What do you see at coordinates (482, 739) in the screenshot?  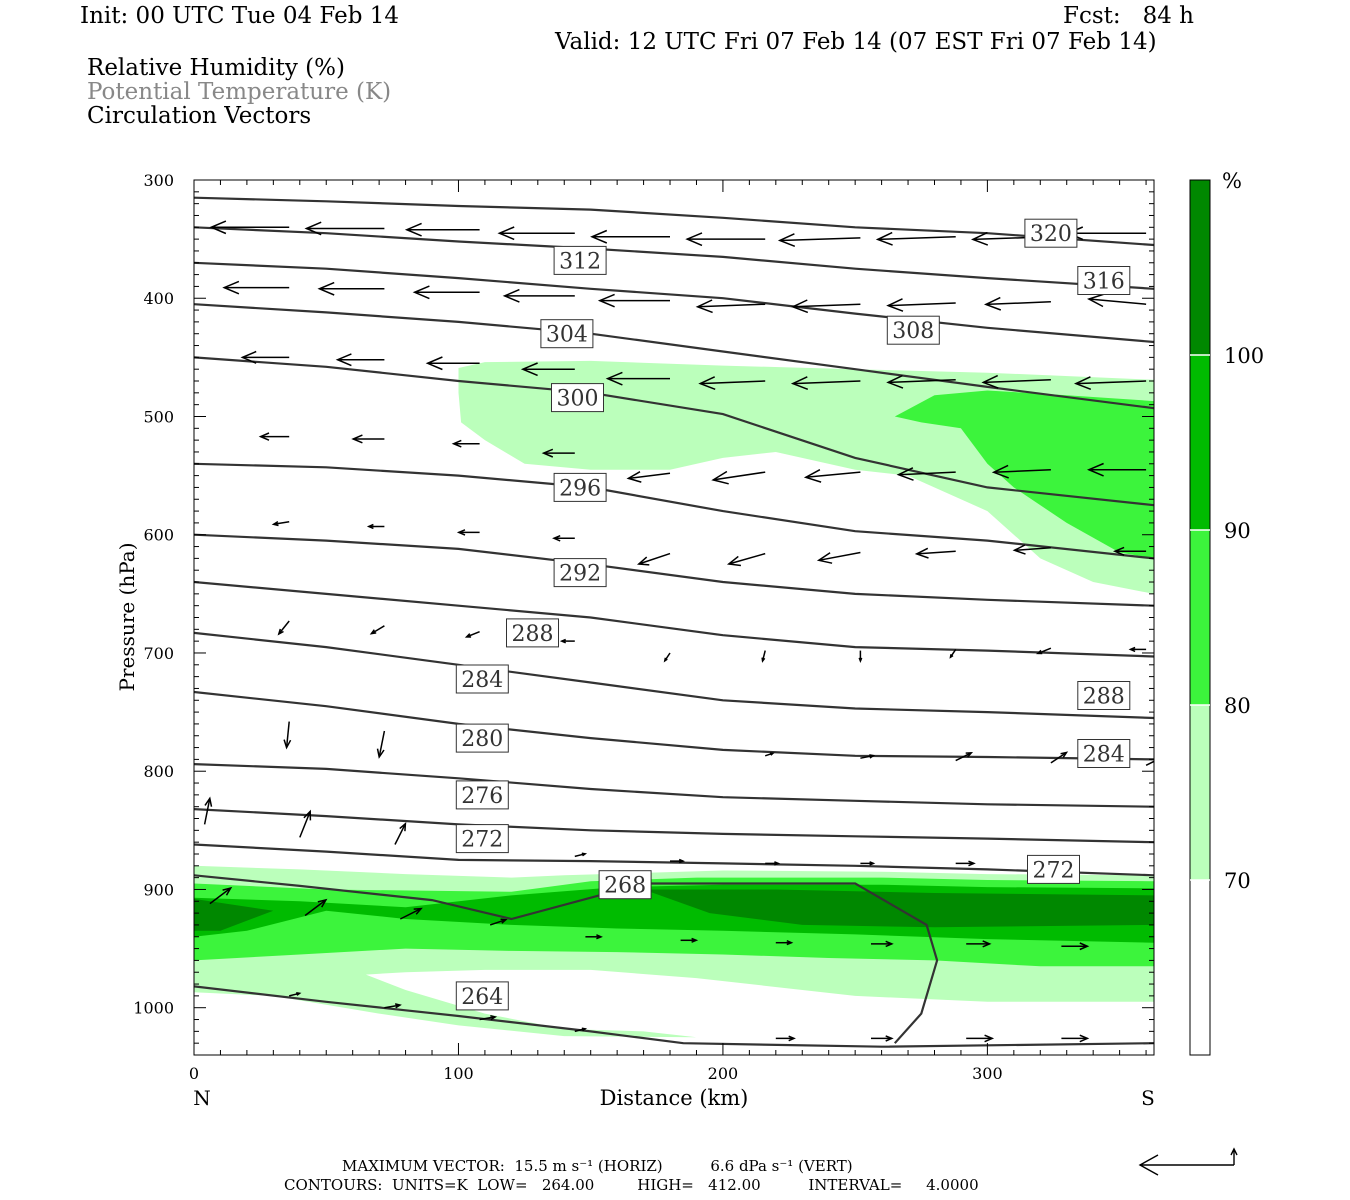 I see `contour-label-text: 280` at bounding box center [482, 739].